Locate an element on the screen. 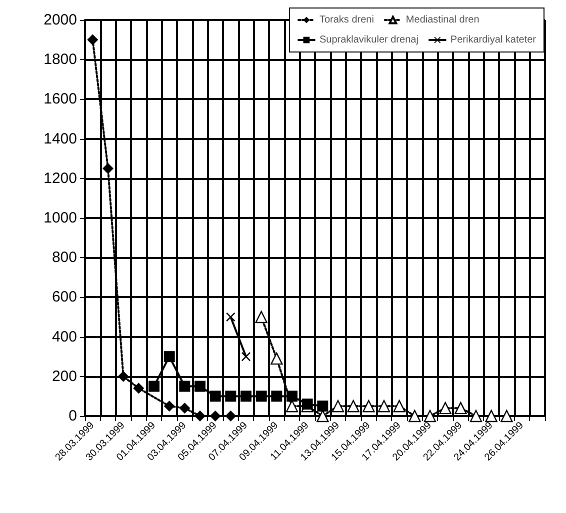 This screenshot has width=566, height=513. y-tick-label: 600 is located at coordinates (64, 297).